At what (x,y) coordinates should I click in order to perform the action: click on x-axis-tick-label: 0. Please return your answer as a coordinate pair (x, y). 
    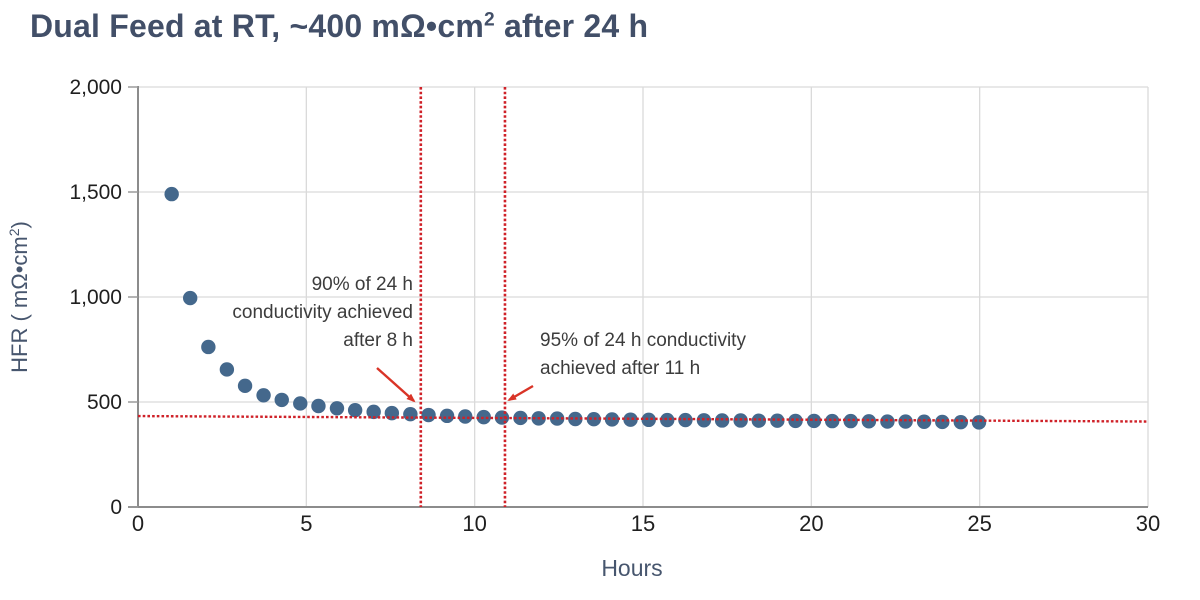
    Looking at the image, I should click on (138, 523).